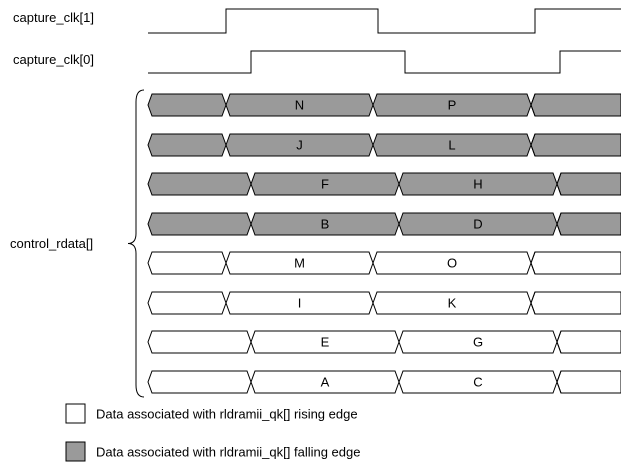  What do you see at coordinates (300, 303) in the screenshot?
I see `bus-cell-label: I` at bounding box center [300, 303].